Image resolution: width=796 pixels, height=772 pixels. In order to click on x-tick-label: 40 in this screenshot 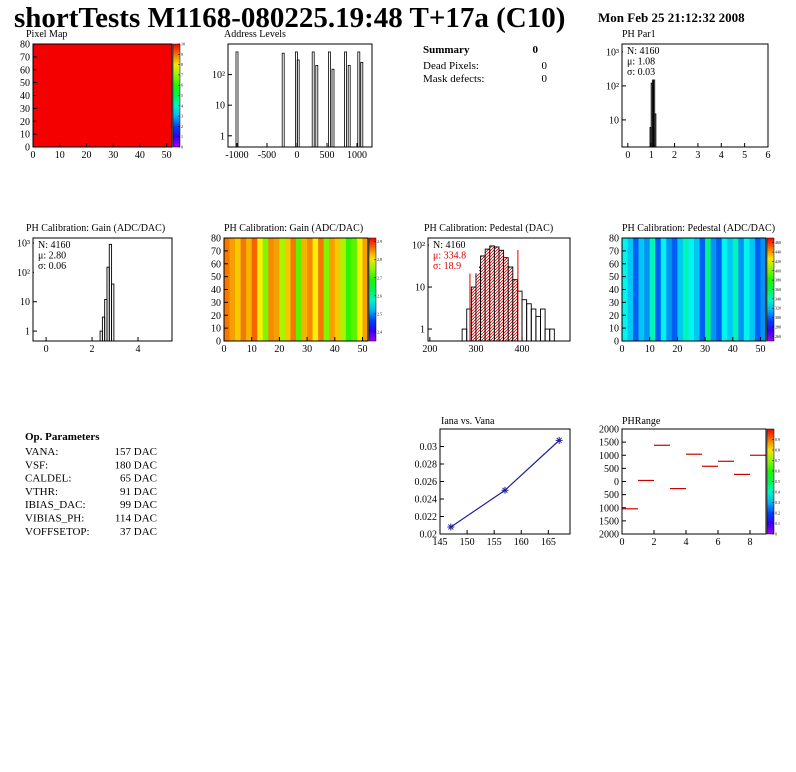, I will do `click(335, 349)`.